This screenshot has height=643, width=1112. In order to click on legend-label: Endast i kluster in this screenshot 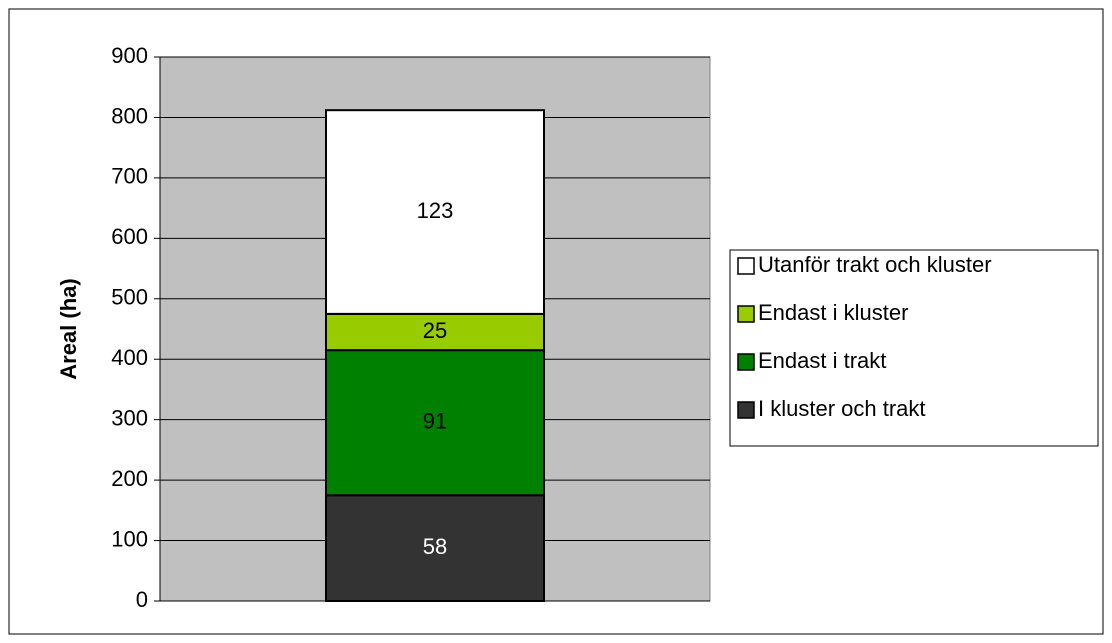, I will do `click(833, 312)`.